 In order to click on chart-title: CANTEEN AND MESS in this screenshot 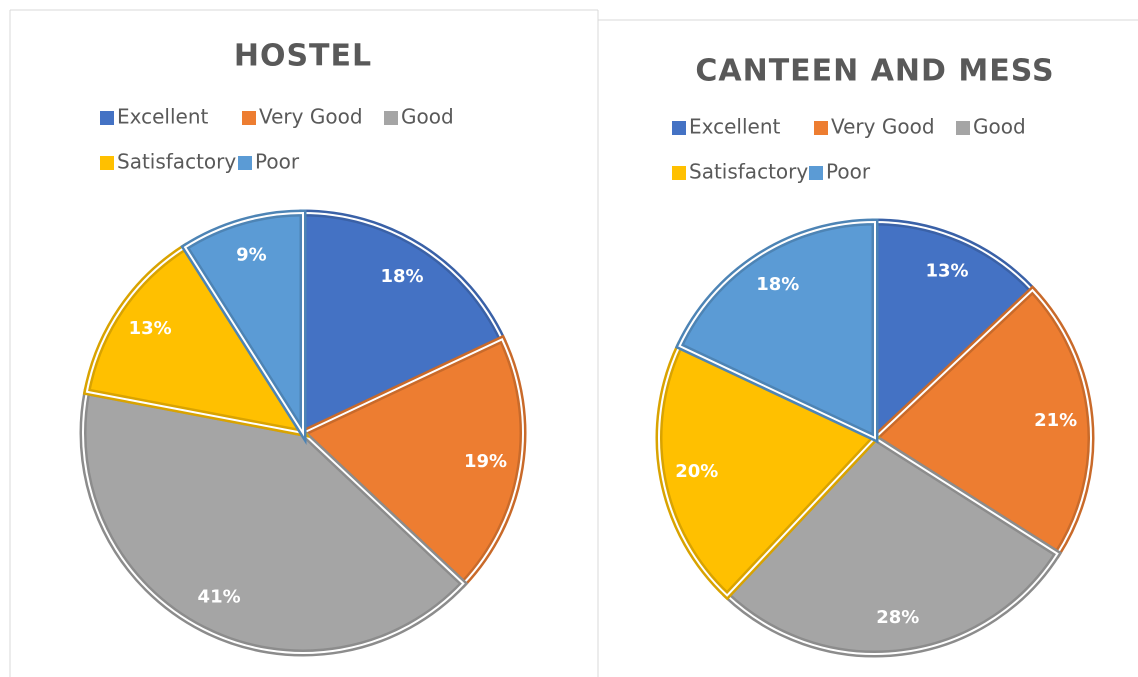, I will do `click(874, 71)`.